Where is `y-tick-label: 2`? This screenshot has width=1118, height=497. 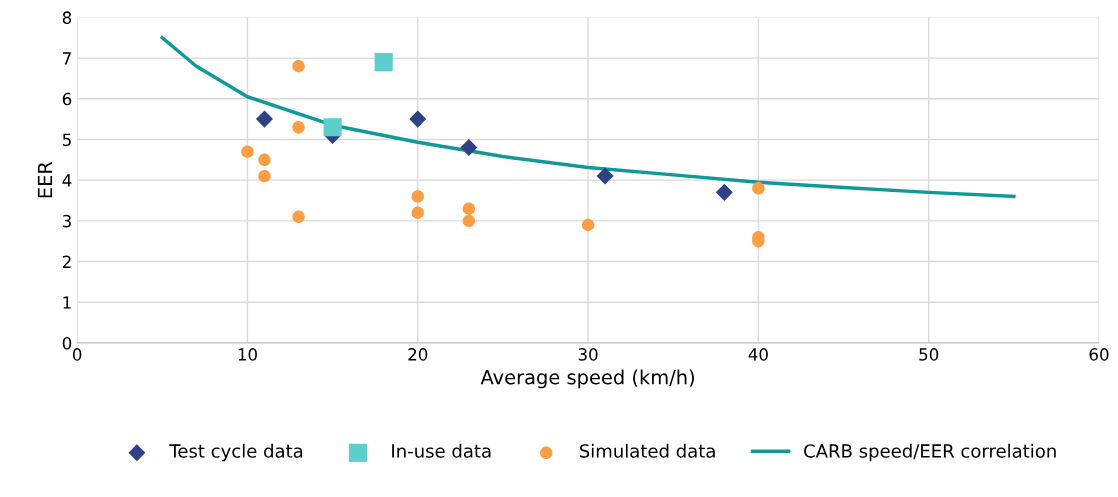
y-tick-label: 2 is located at coordinates (66, 261).